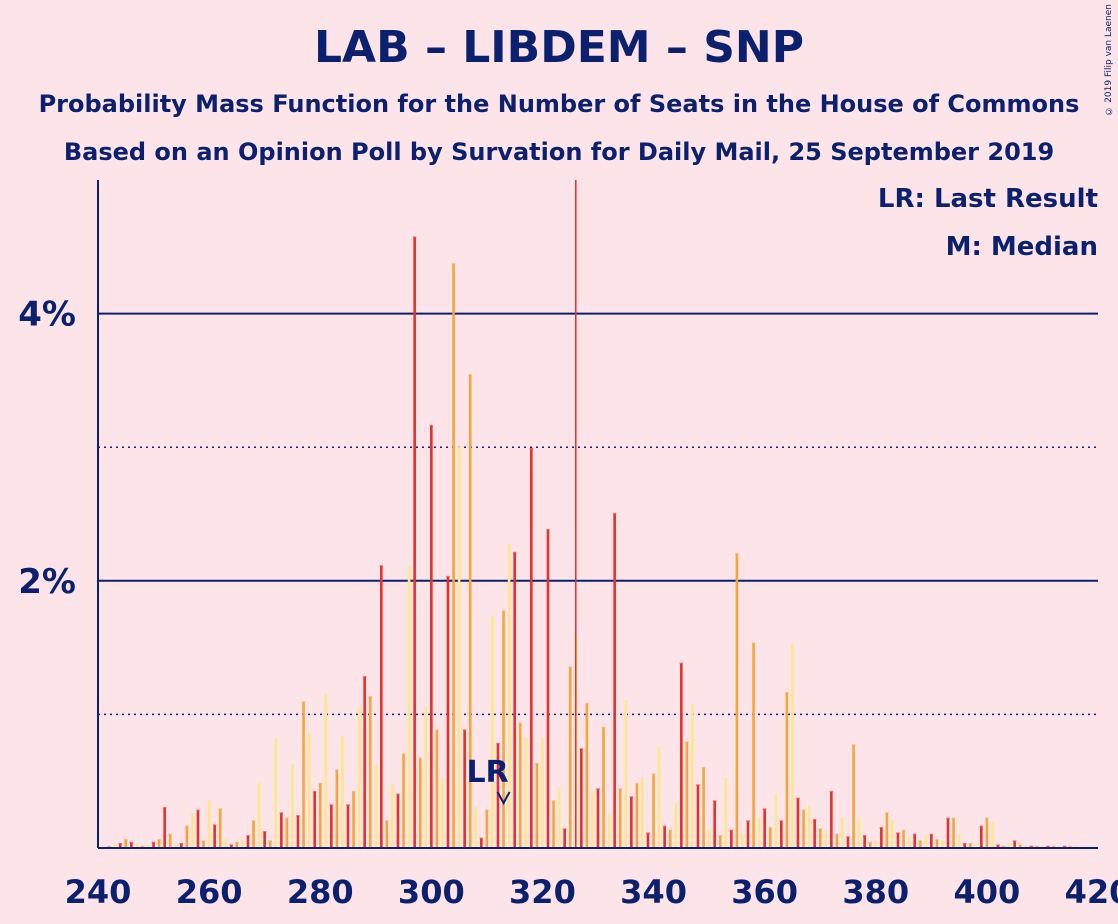 This screenshot has height=924, width=1118. I want to click on legend-last-result: LR: Last Result, so click(987, 199).